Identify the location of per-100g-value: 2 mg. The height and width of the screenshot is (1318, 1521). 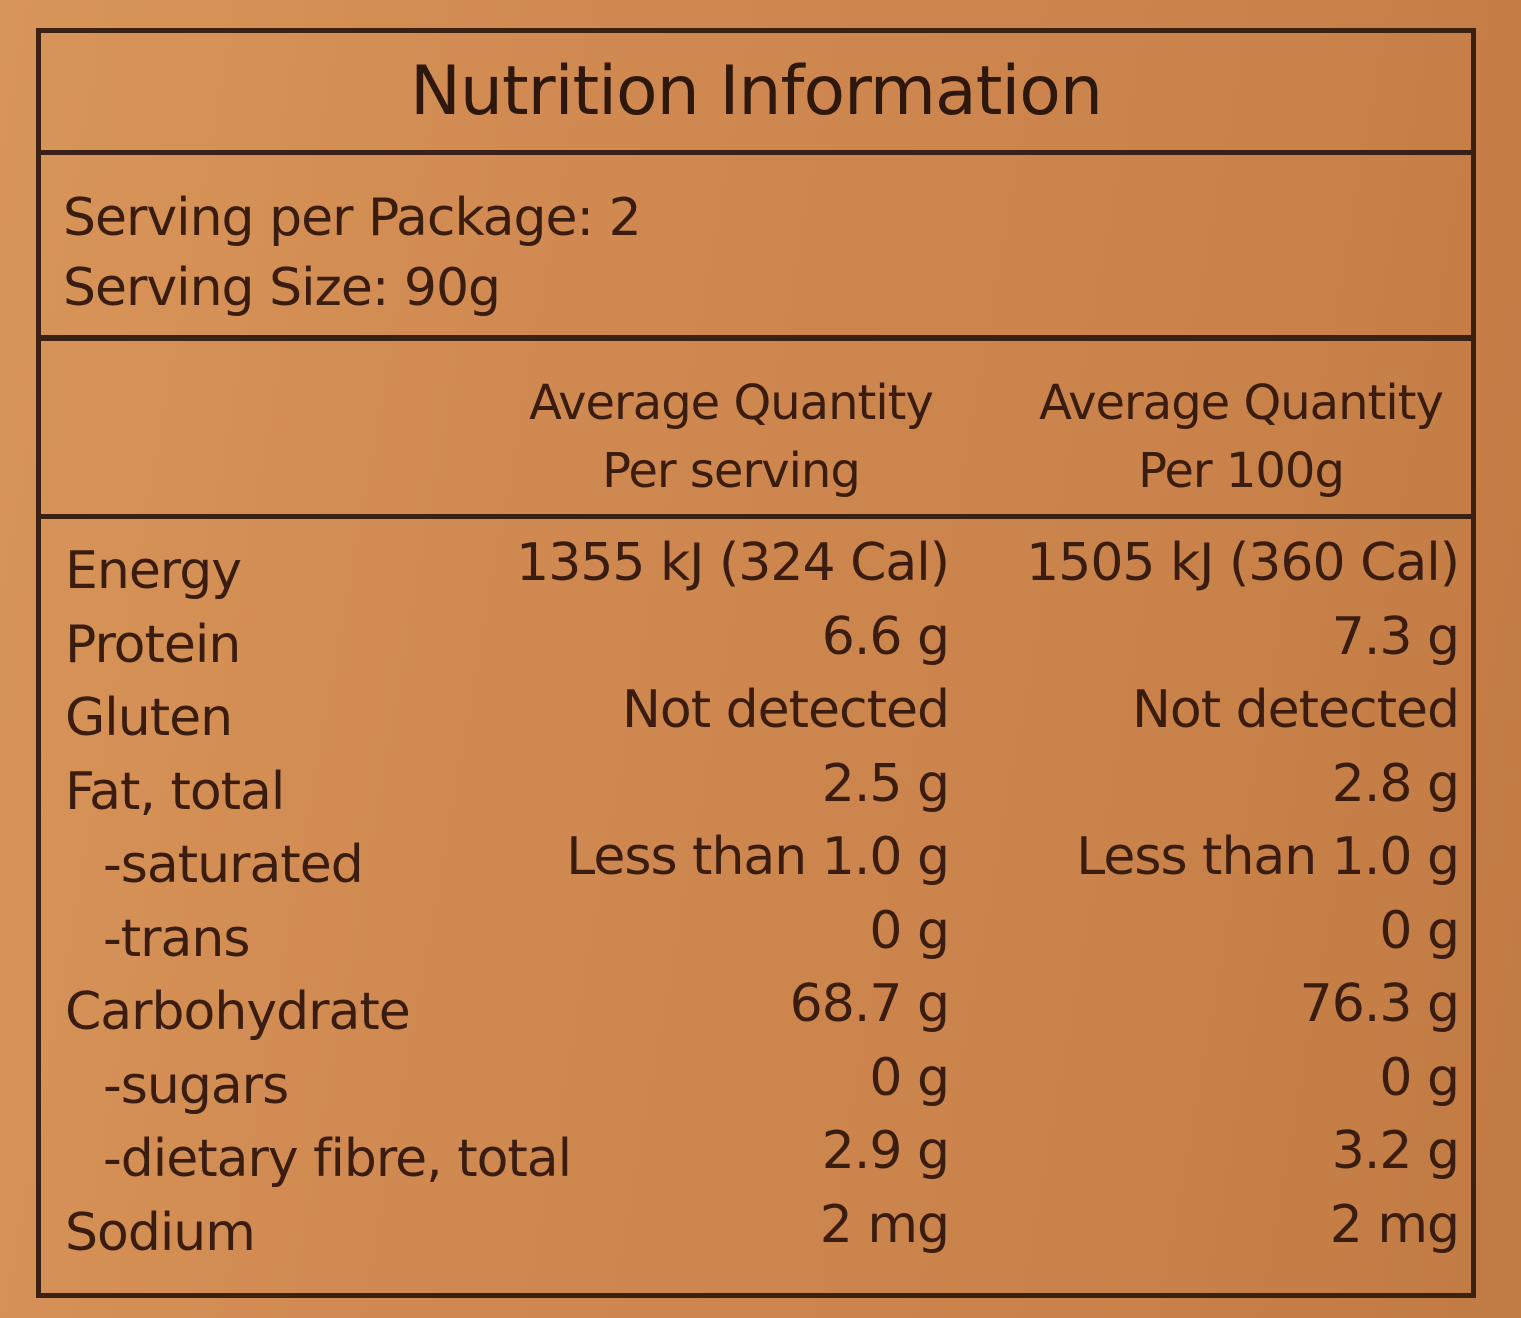
(1394, 1224).